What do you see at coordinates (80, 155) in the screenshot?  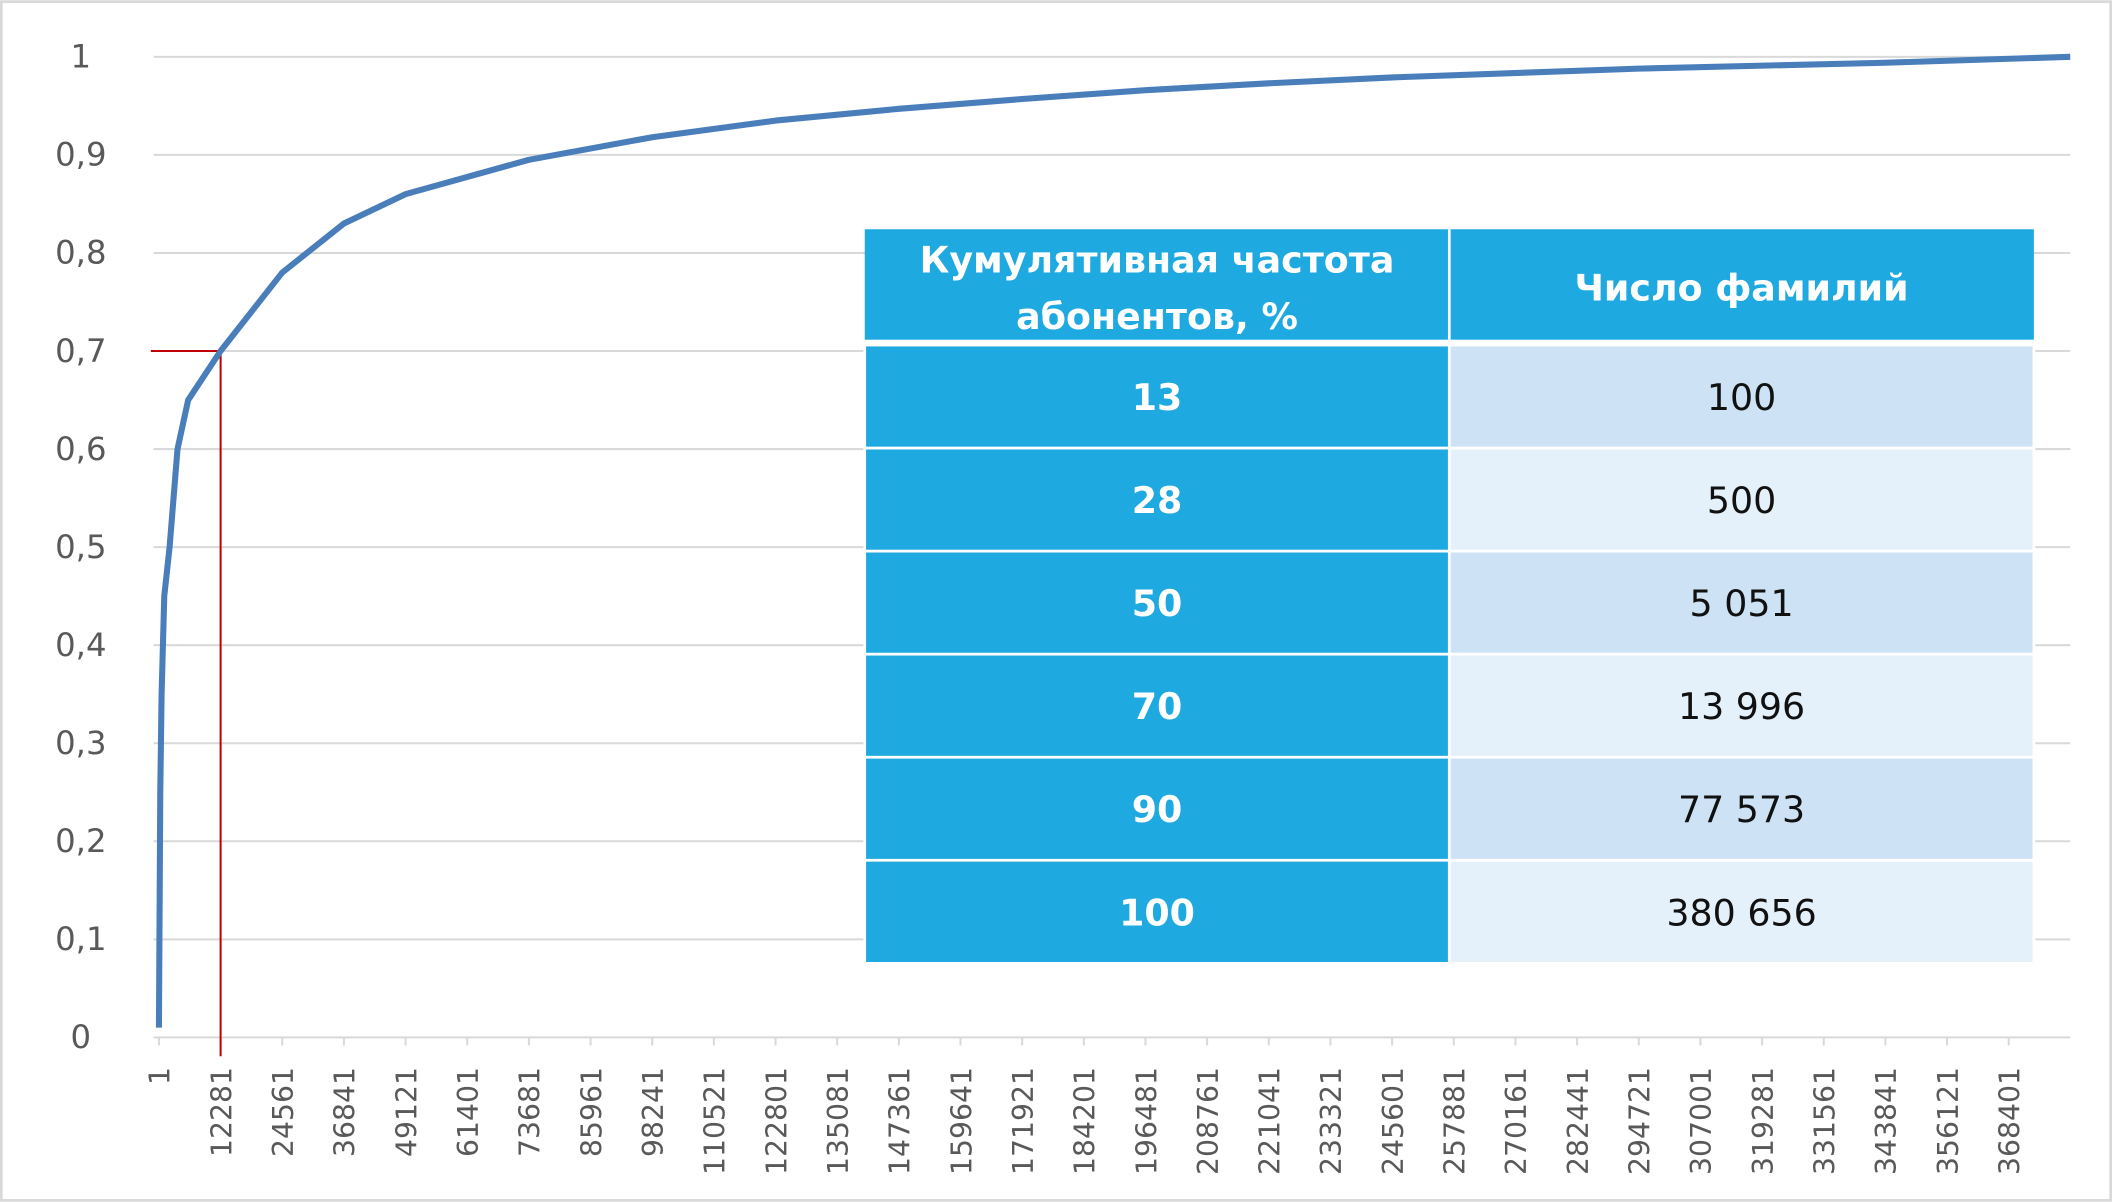 I see `y-tick-label: 0,9` at bounding box center [80, 155].